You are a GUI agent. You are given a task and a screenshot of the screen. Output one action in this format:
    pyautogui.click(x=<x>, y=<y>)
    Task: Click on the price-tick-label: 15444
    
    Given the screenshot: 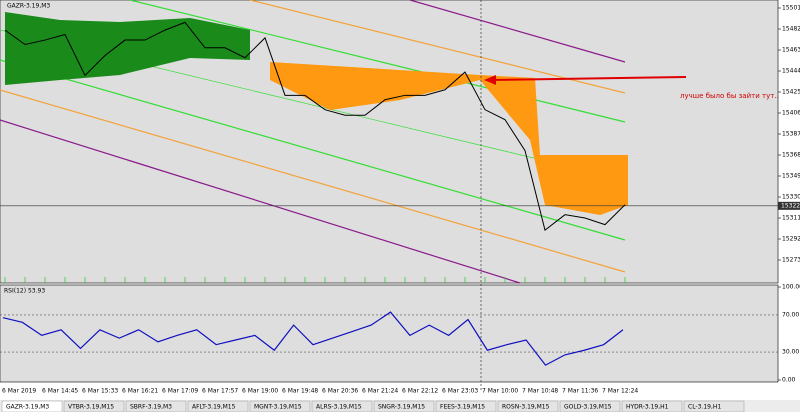 What is the action you would take?
    pyautogui.click(x=791, y=71)
    